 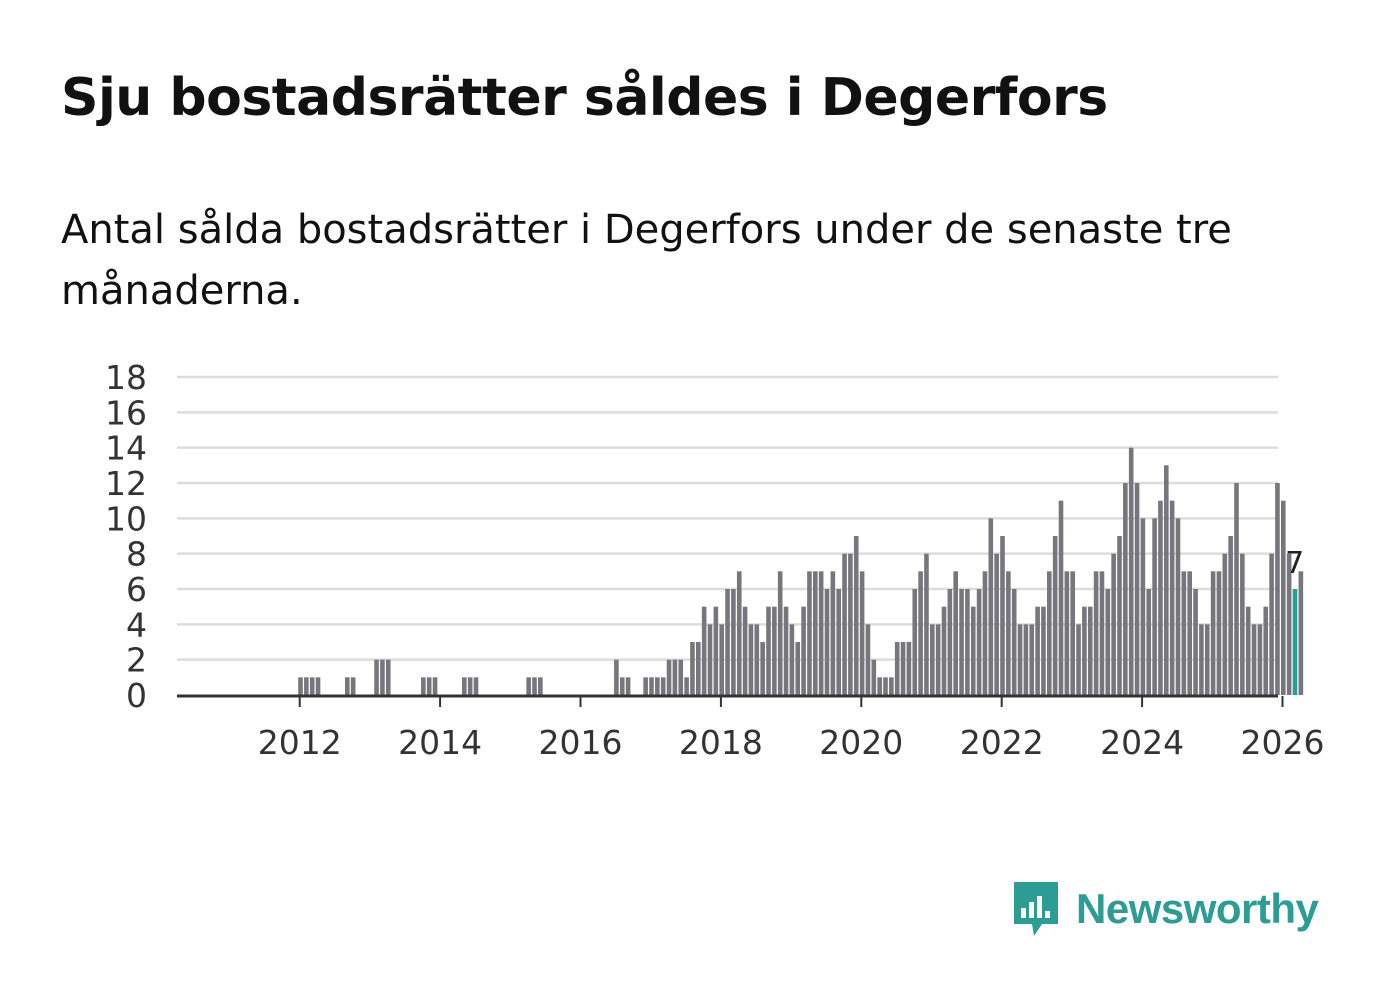 What do you see at coordinates (1197, 908) in the screenshot?
I see `brand-name: Newsworthy` at bounding box center [1197, 908].